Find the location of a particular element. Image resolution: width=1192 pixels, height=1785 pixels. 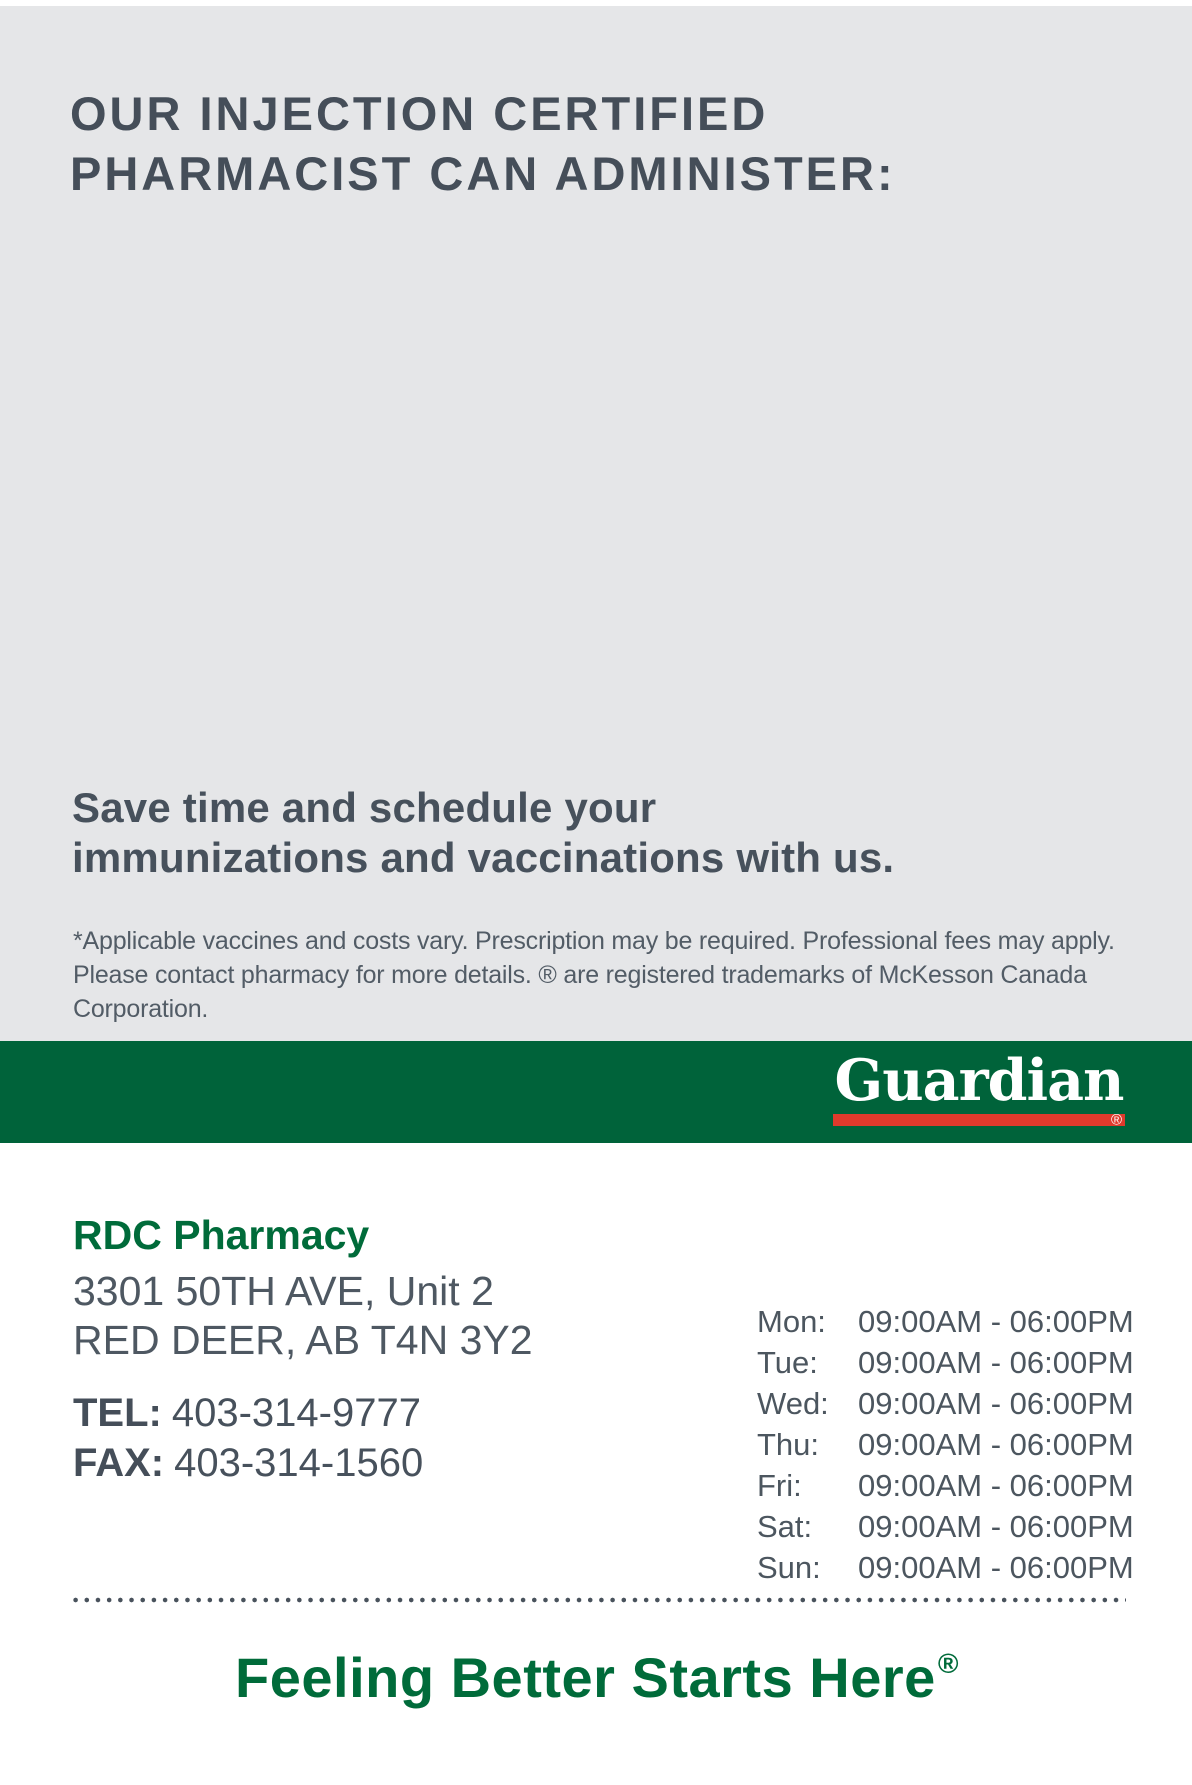

day-label: Thu: is located at coordinates (788, 1444).